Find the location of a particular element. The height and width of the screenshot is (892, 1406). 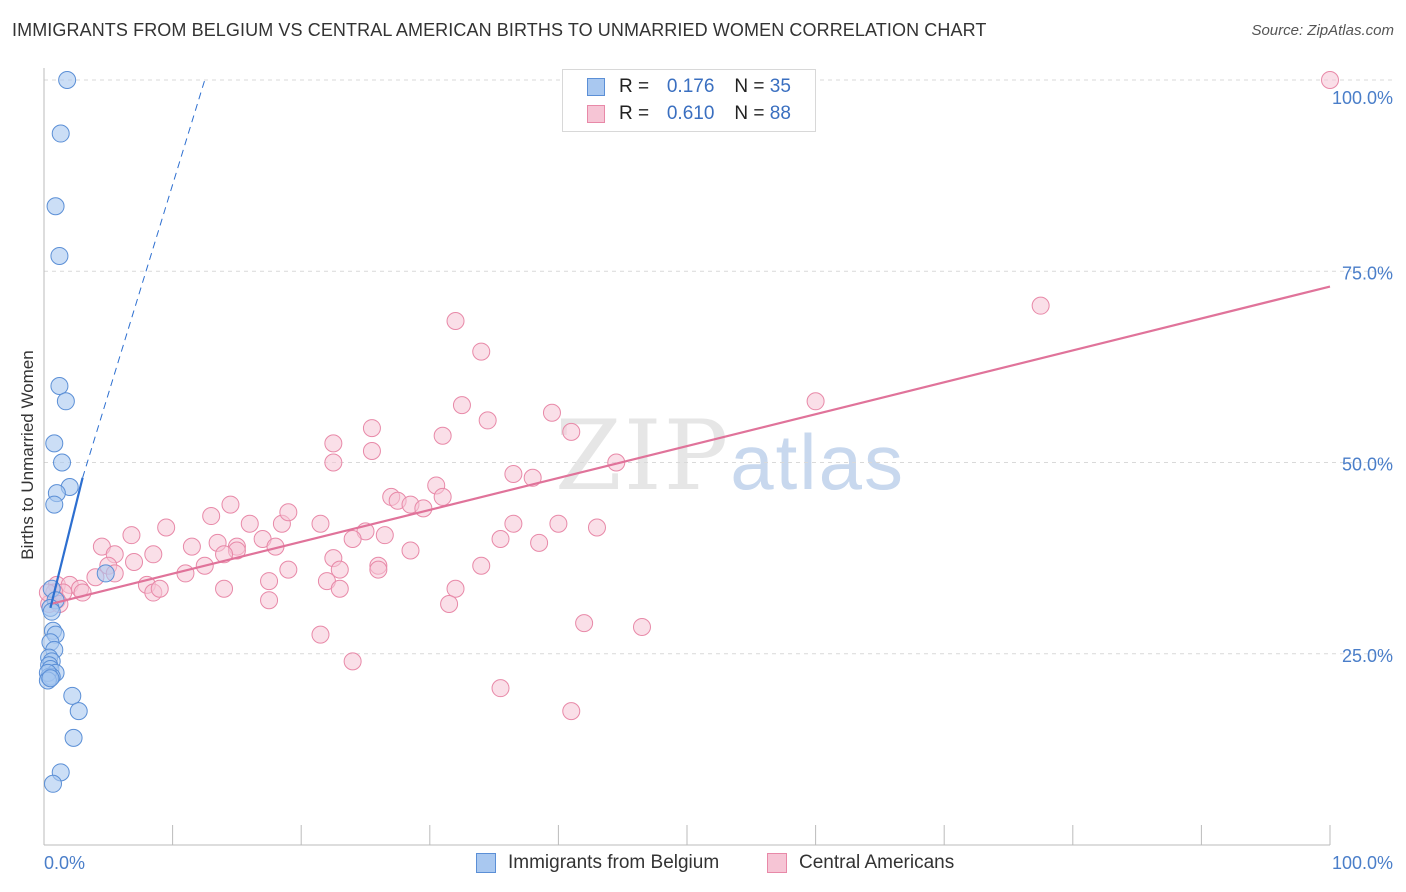

legend-swatch-belgium is located at coordinates (596, 87).